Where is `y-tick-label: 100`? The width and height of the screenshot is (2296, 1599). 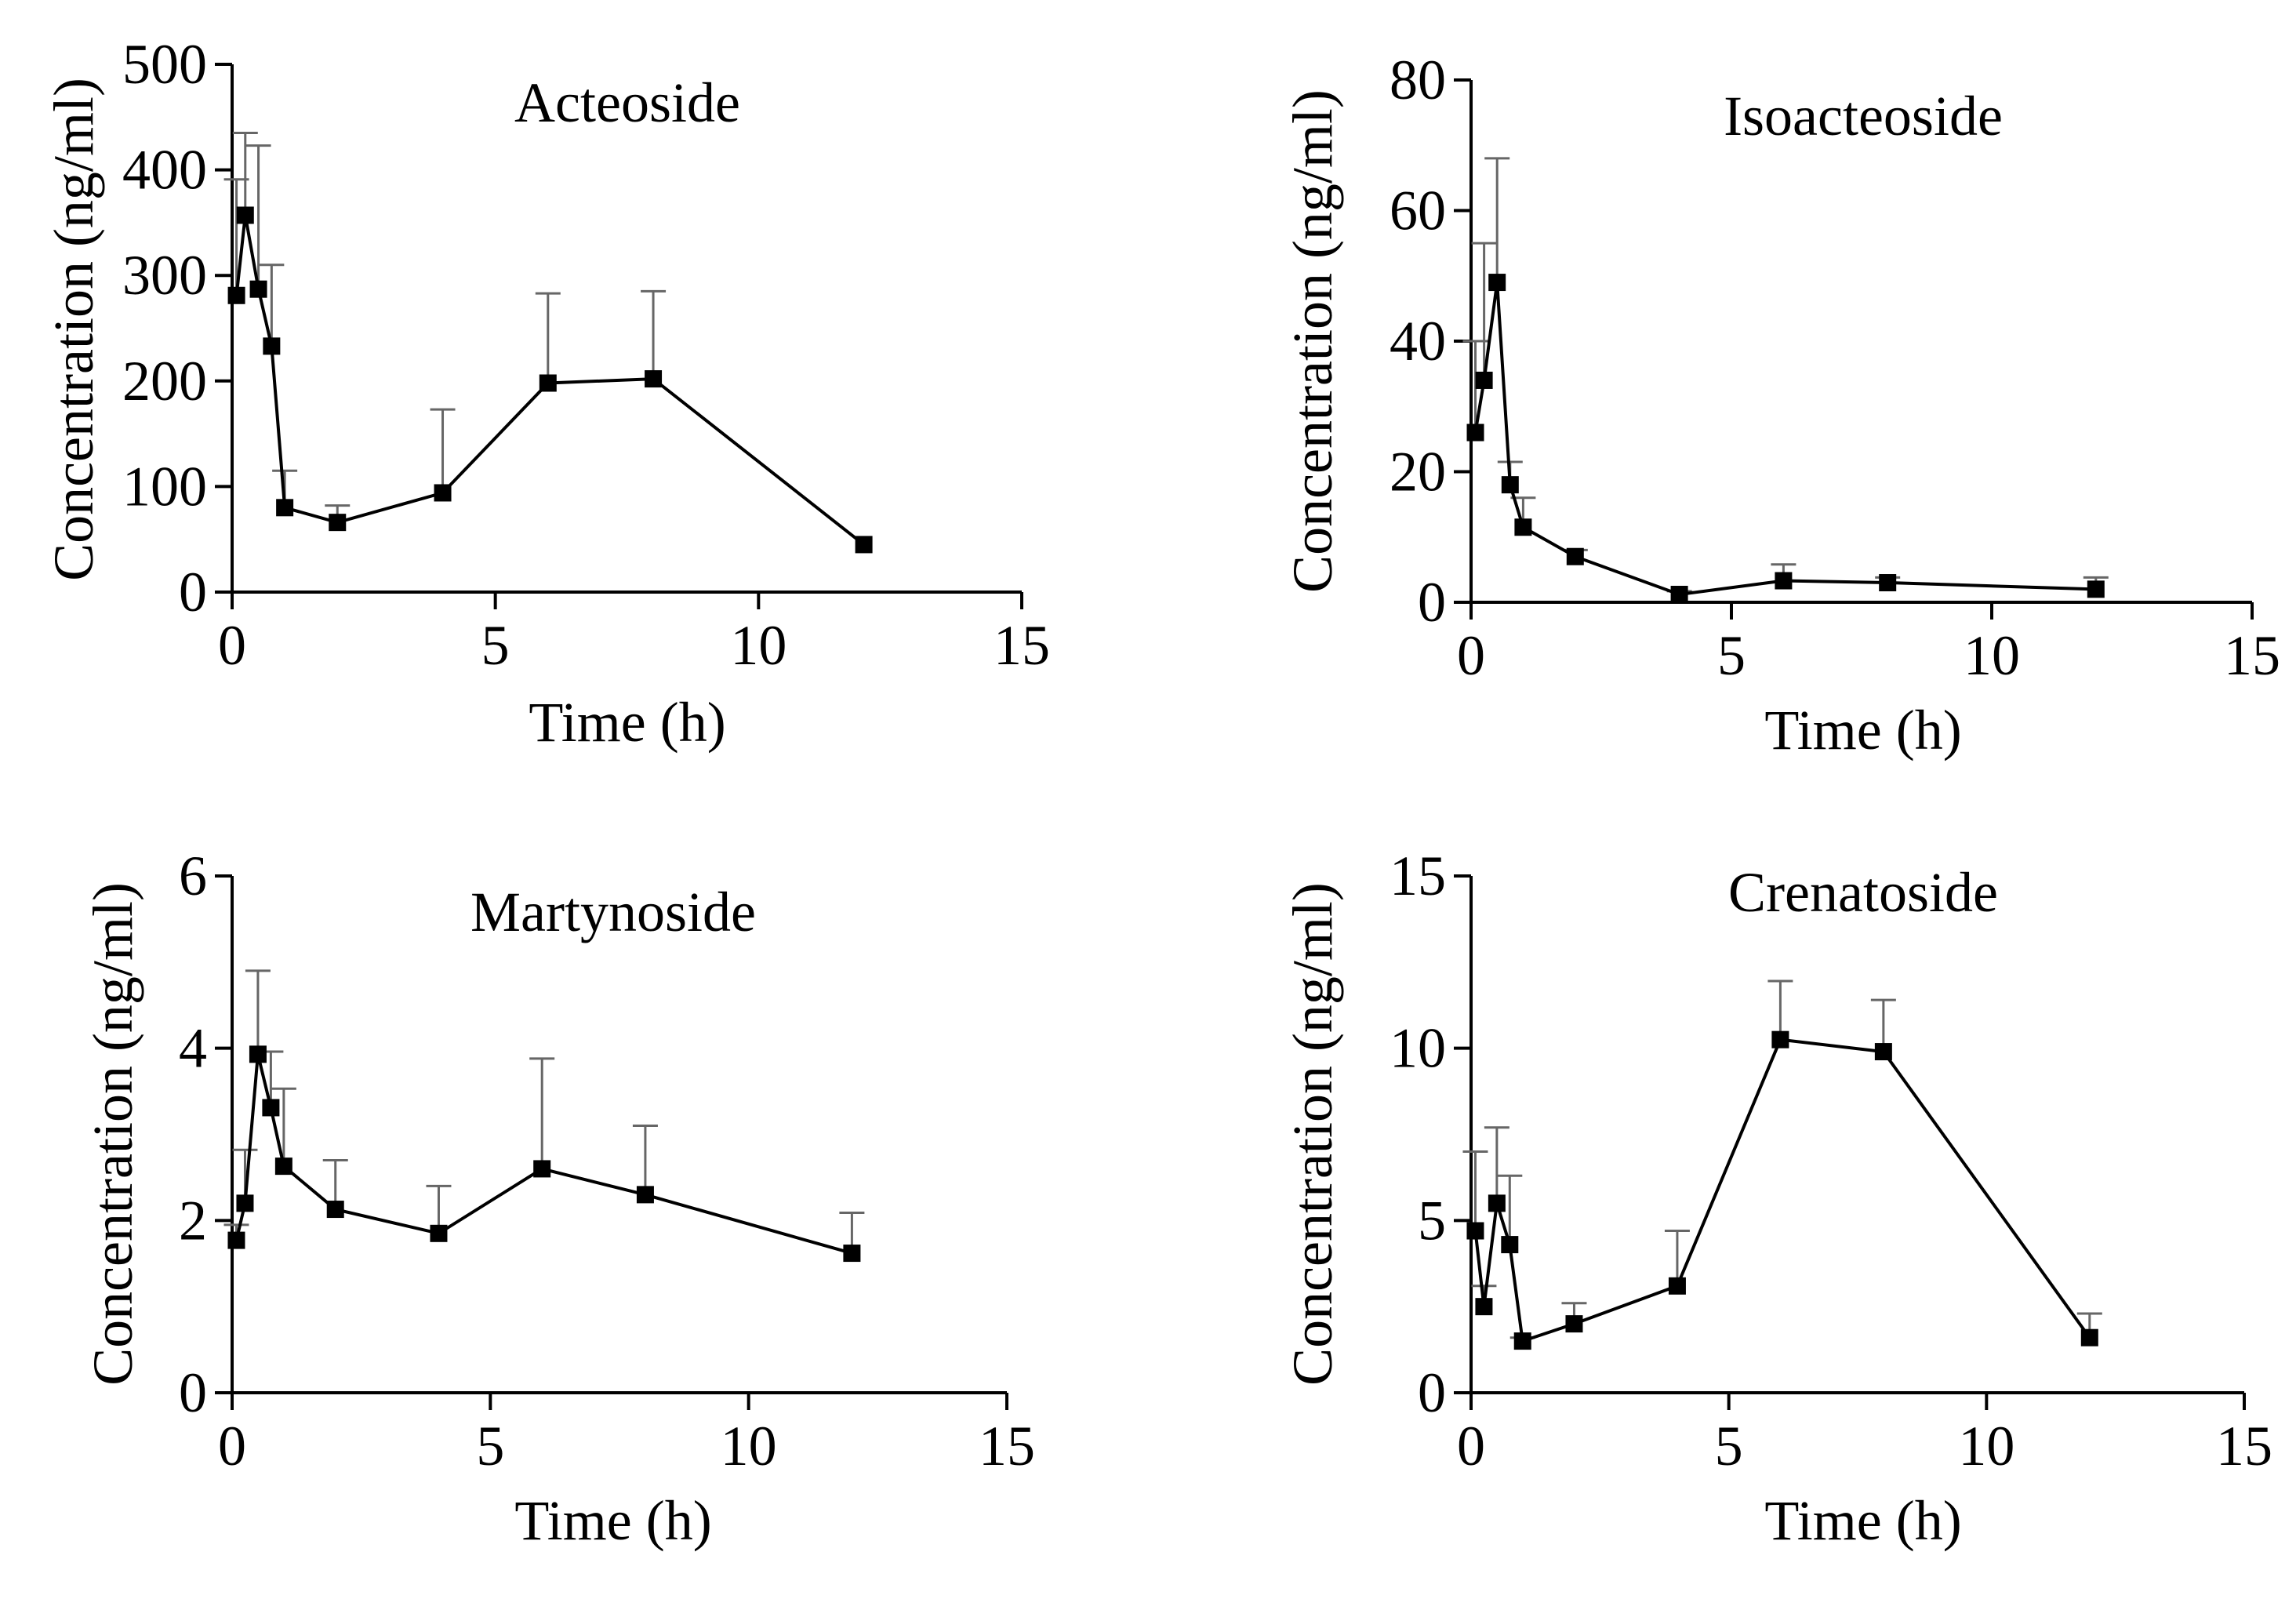
y-tick-label: 100 is located at coordinates (164, 486).